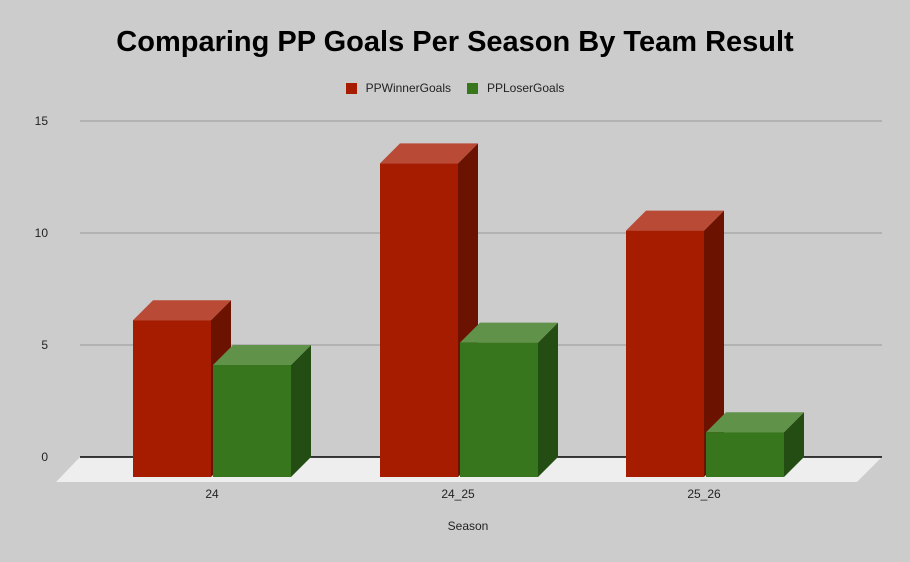 This screenshot has height=562, width=910. What do you see at coordinates (301, 411) in the screenshot?
I see `bar-pplosergoals-24-side` at bounding box center [301, 411].